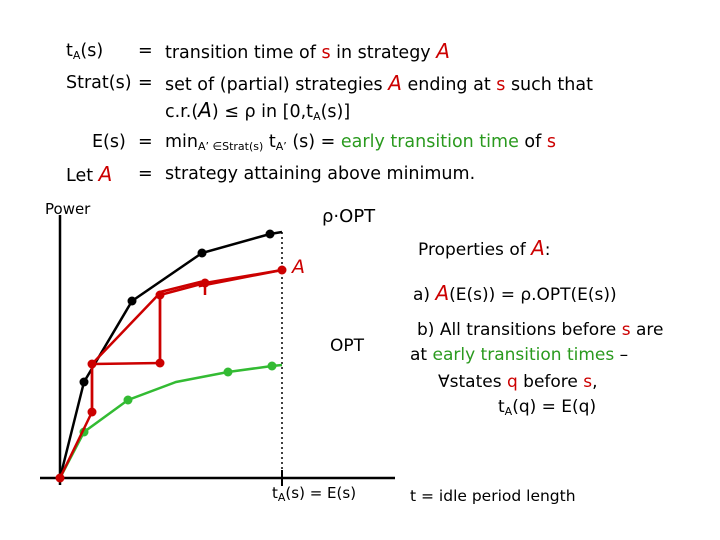  I want to click on rho-opt-curve, so click(170, 354).